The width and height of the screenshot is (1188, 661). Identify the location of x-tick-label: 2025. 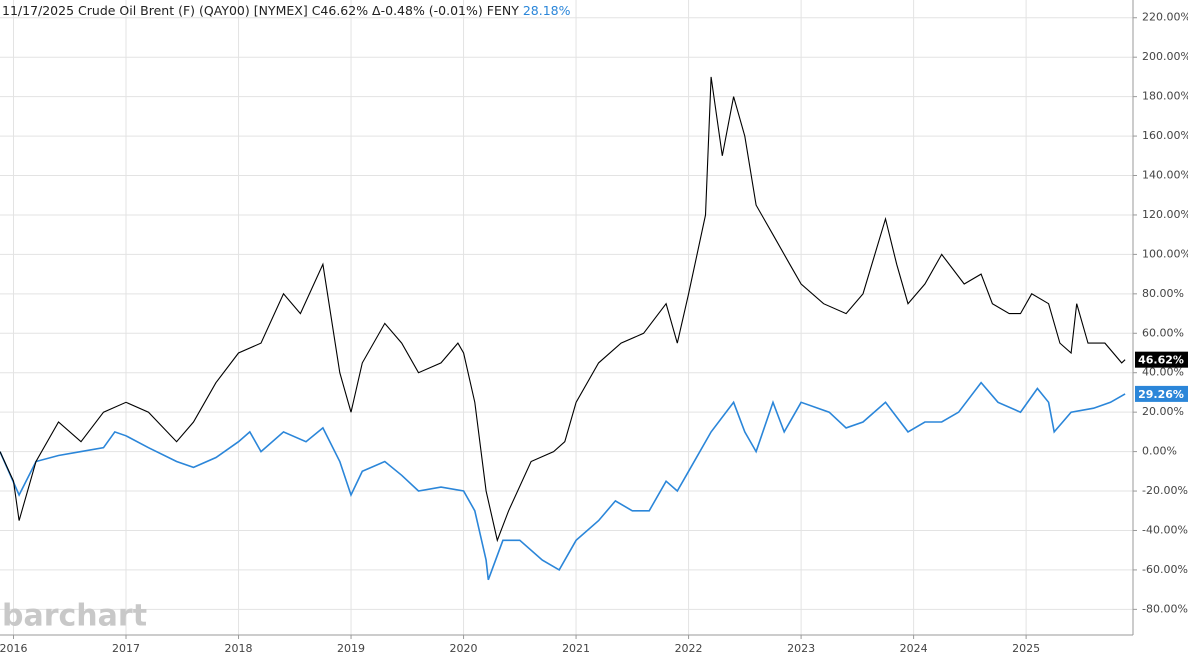
(1026, 648).